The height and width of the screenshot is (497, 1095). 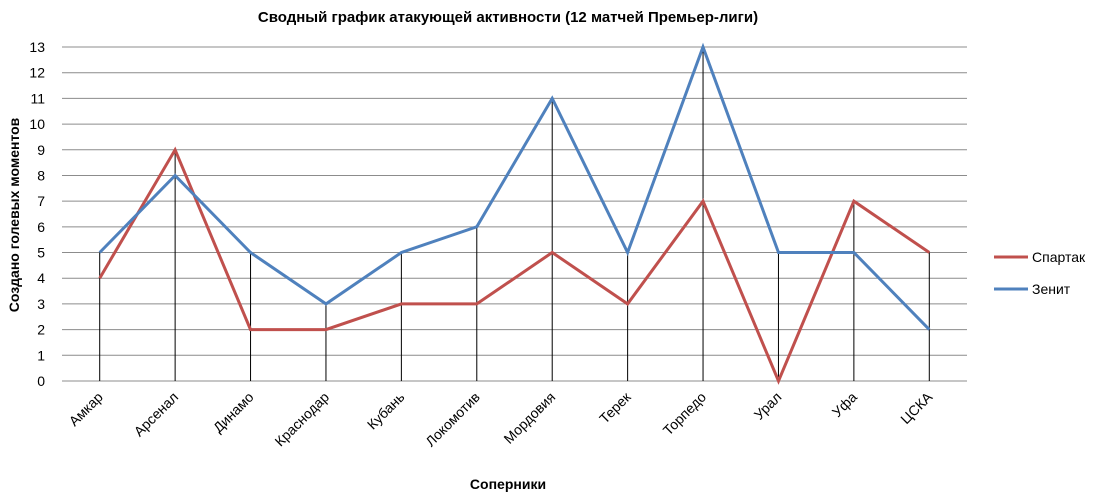 What do you see at coordinates (41, 253) in the screenshot?
I see `y-tick-label: 5` at bounding box center [41, 253].